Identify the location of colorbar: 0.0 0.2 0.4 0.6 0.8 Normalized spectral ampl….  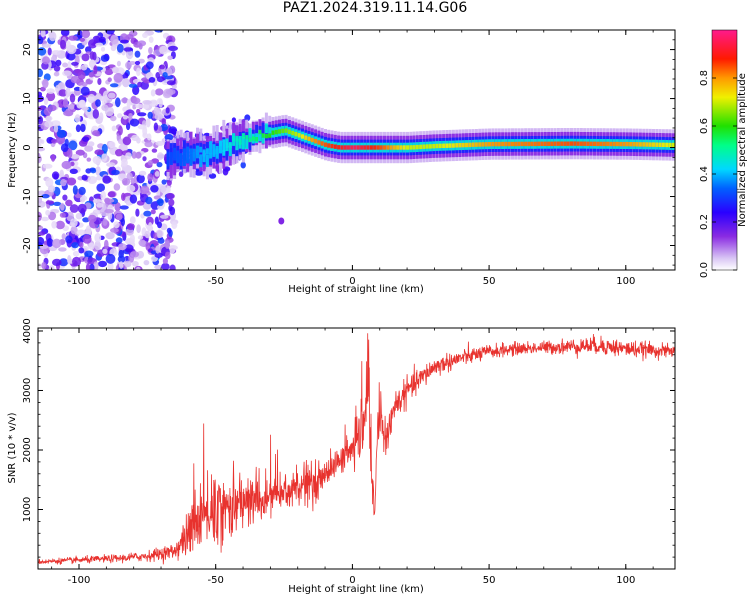
(723, 153).